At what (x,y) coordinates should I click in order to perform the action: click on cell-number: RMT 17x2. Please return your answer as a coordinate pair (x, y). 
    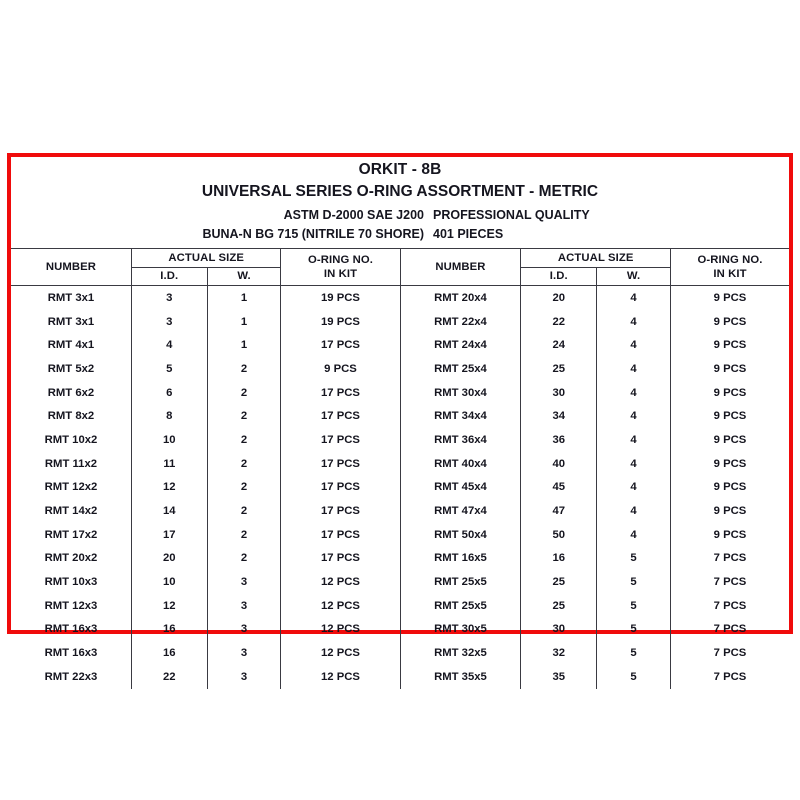
    Looking at the image, I should click on (71, 534).